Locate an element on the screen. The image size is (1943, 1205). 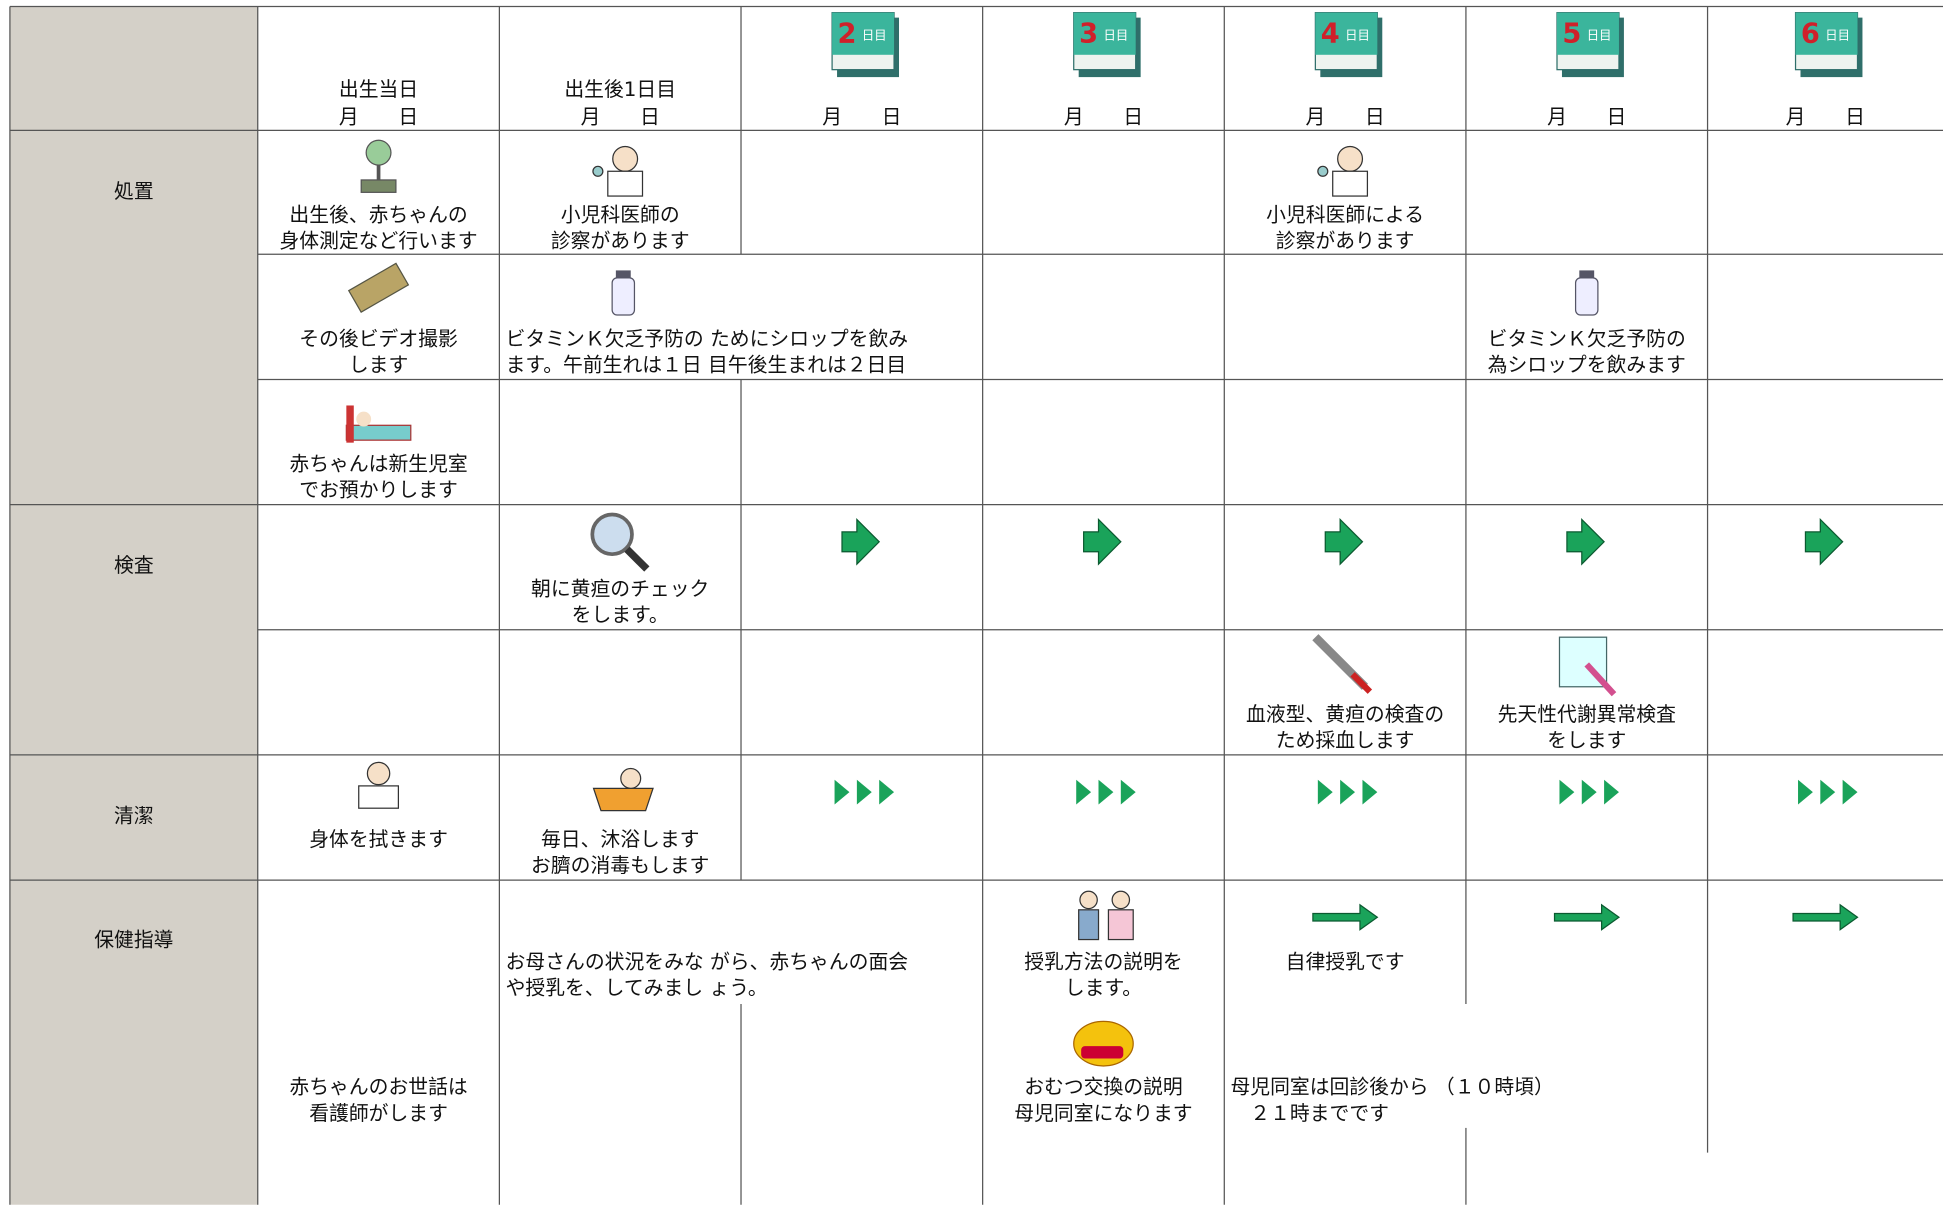
cell-text: 看護師がします is located at coordinates (378, 1113).